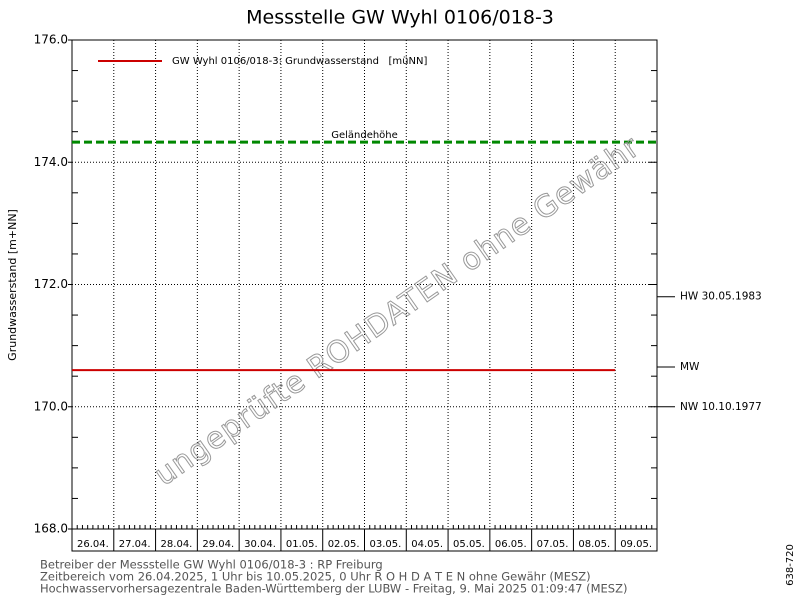 This screenshot has width=800, height=600. Describe the element at coordinates (364, 135) in the screenshot. I see `reference-label: Geländehöhe` at that location.